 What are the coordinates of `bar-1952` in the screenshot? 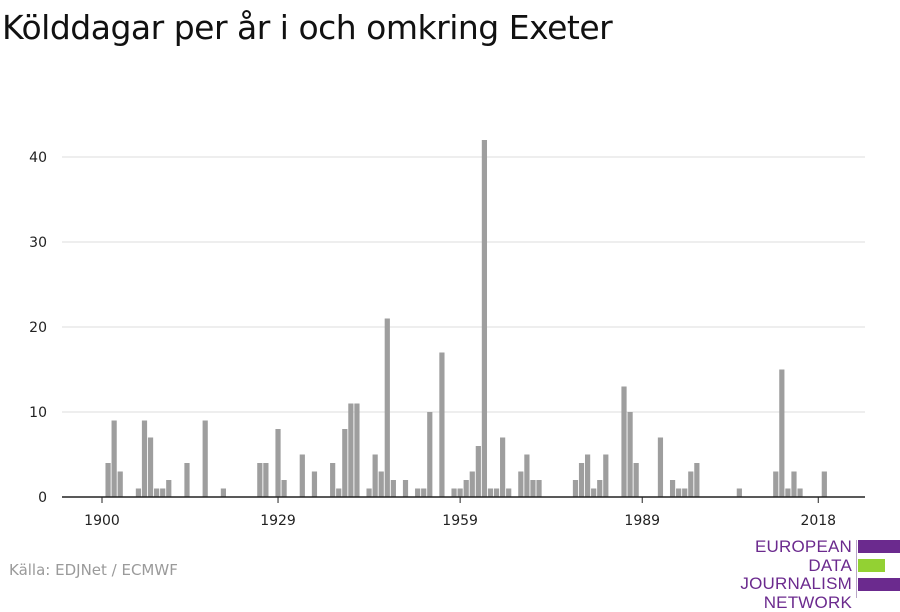 It's located at (417, 493).